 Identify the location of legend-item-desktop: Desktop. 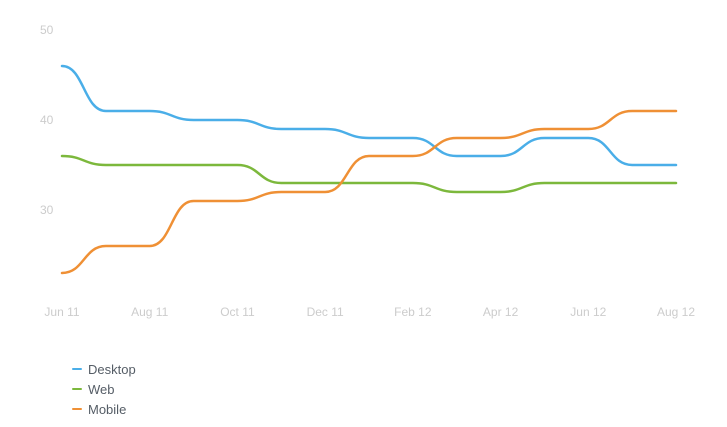
(104, 369).